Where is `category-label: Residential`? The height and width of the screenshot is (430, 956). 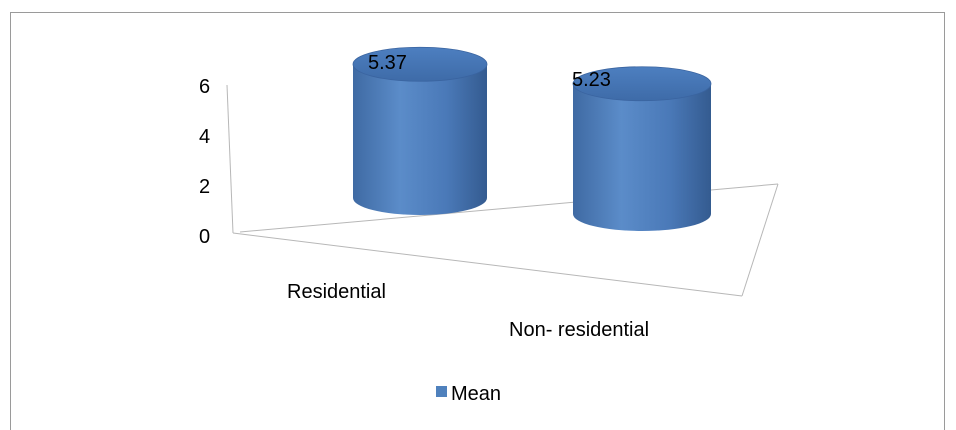
category-label: Residential is located at coordinates (336, 292).